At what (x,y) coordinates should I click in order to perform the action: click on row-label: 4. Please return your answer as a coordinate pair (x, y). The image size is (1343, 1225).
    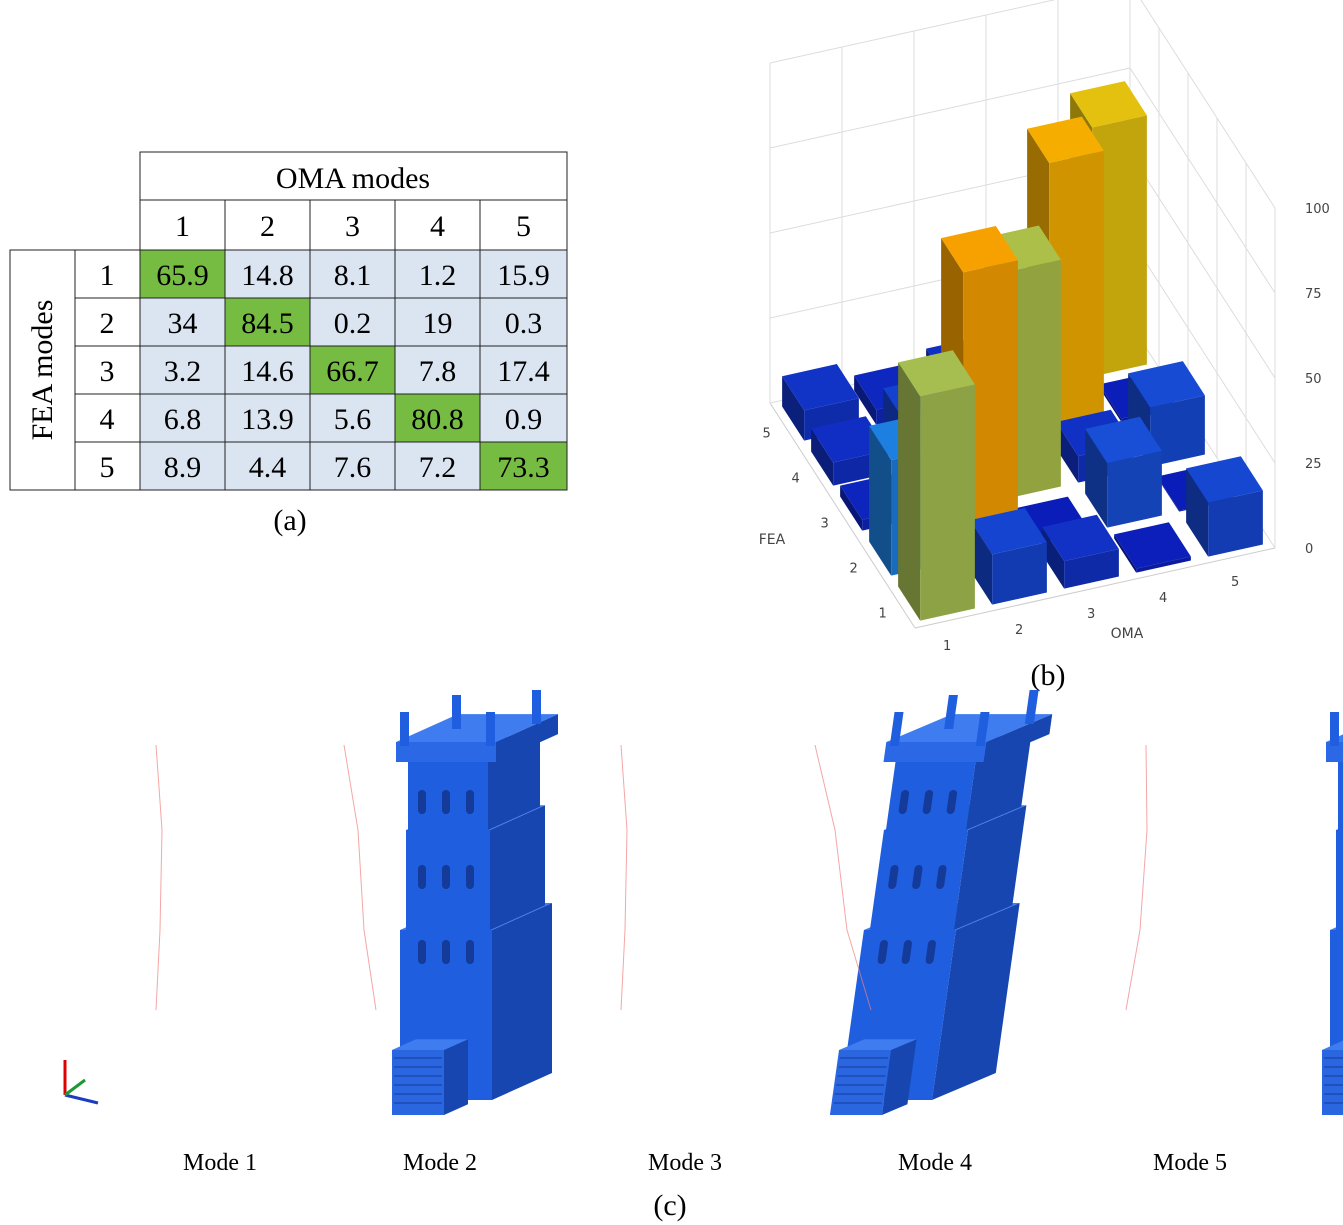
    Looking at the image, I should click on (107, 419).